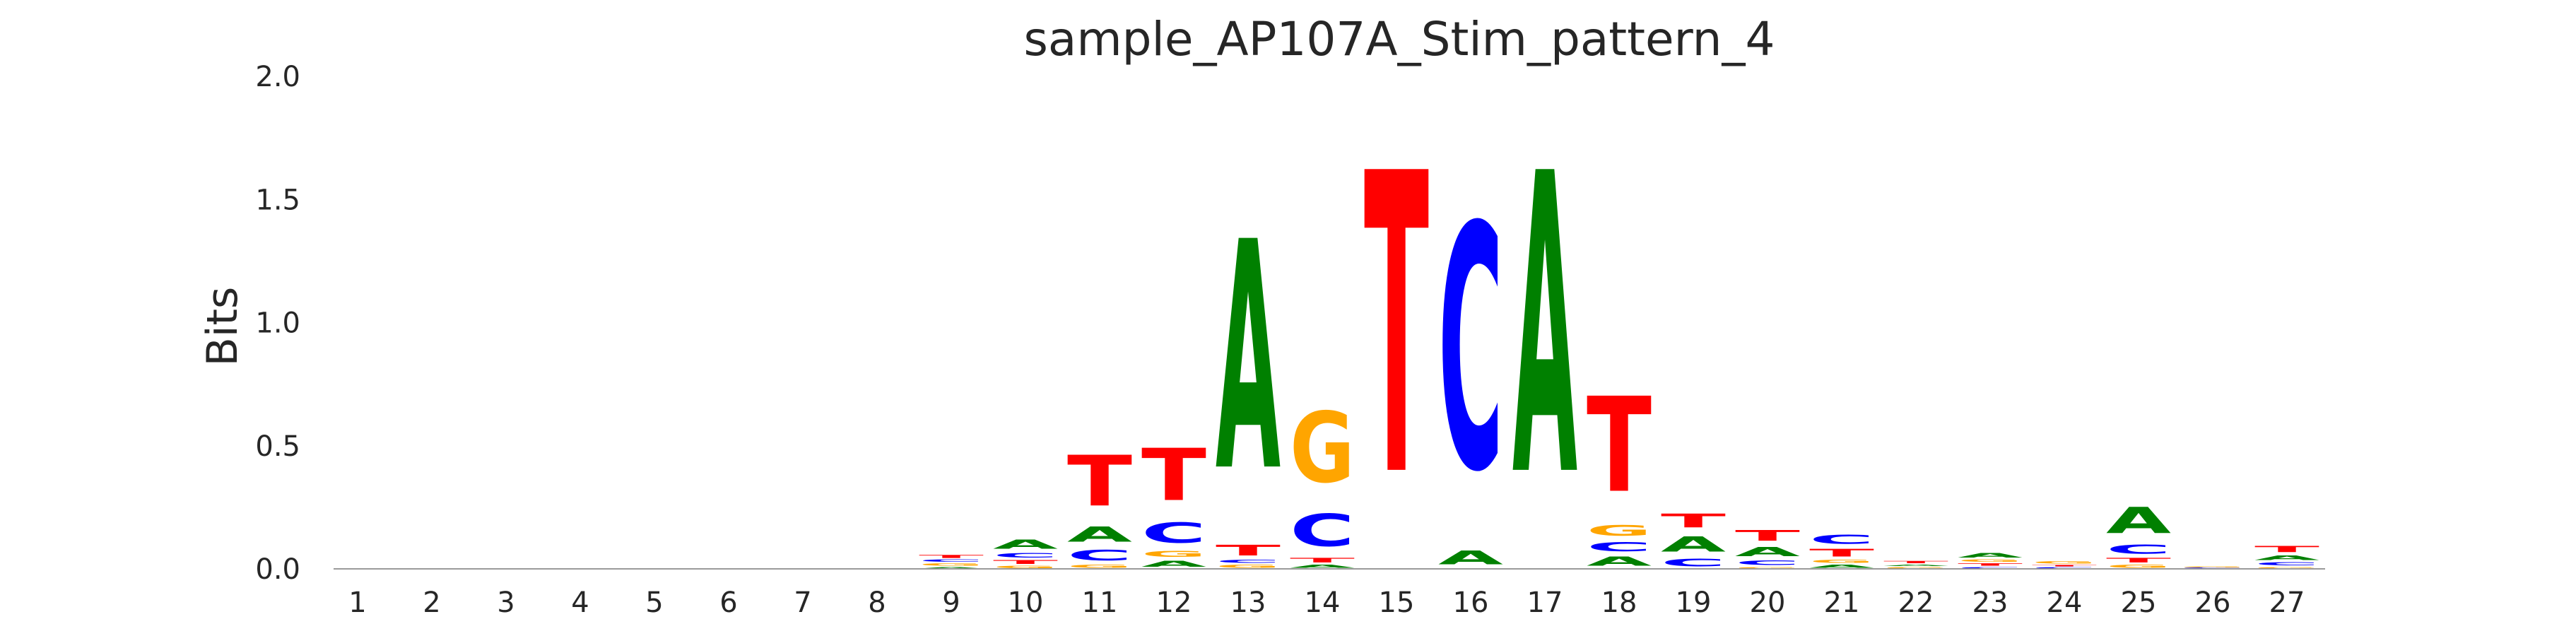 This screenshot has height=636, width=2576. Describe the element at coordinates (277, 446) in the screenshot. I see `y-tick-label: 0.5` at that location.